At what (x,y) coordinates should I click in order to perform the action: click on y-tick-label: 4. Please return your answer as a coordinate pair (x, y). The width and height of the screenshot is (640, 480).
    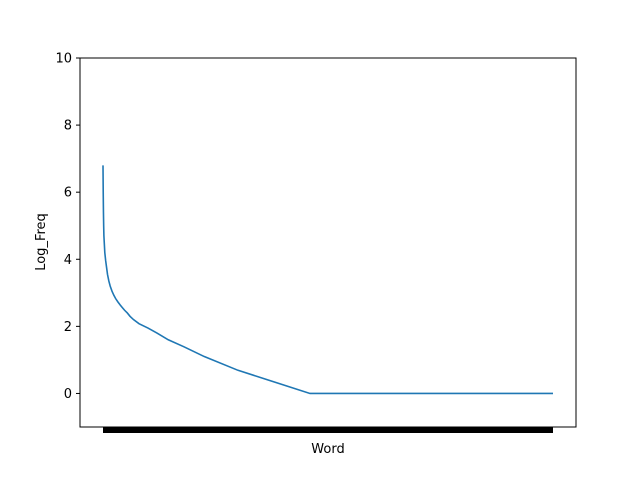
    Looking at the image, I should click on (68, 260).